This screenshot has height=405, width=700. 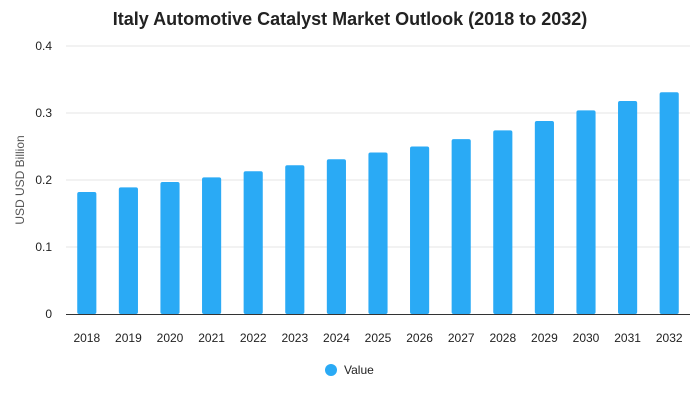 I want to click on x-tick-label: 2029, so click(x=544, y=338).